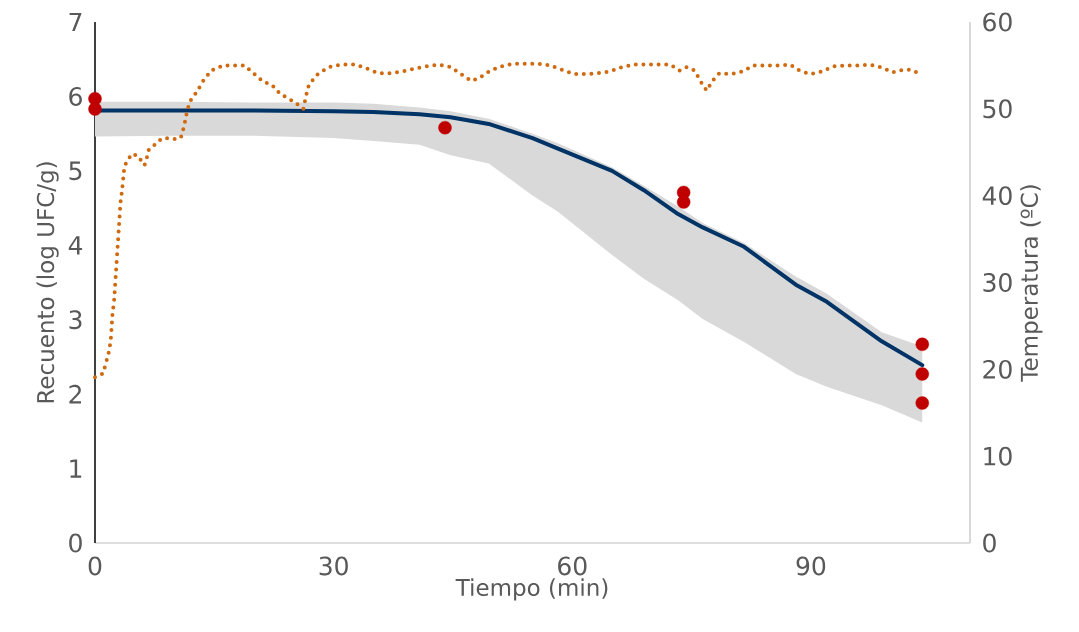  I want to click on y2-tick-label: 30, so click(997, 282).